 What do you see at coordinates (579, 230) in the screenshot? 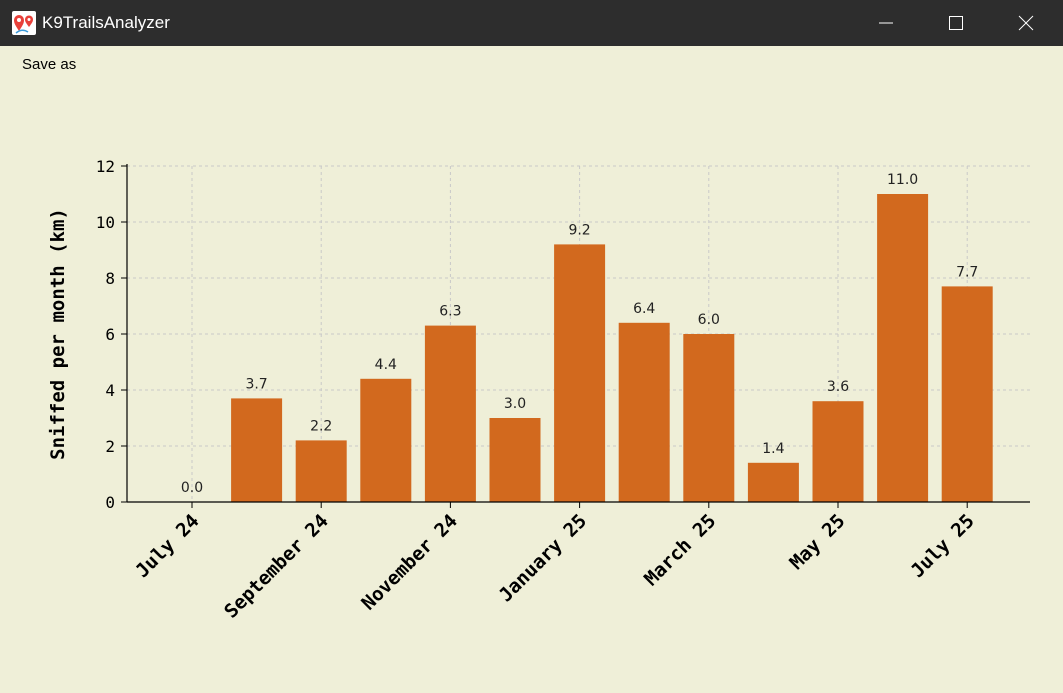
I see `bar-value-label: 9.2` at bounding box center [579, 230].